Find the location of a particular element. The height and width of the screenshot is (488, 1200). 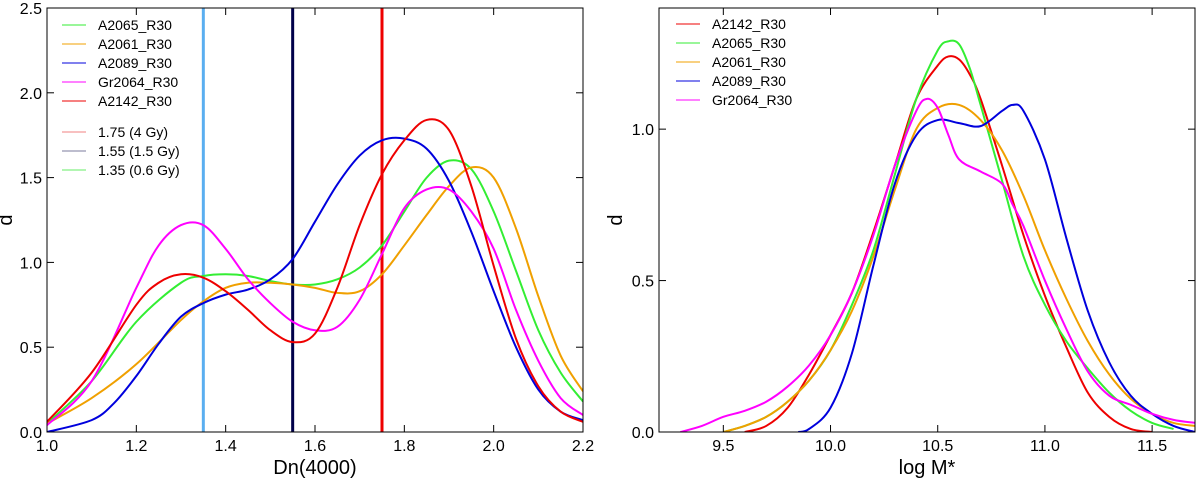

legend-item-1-35-0-6-gy: 1.35 (0.6 Gy) is located at coordinates (121, 170).